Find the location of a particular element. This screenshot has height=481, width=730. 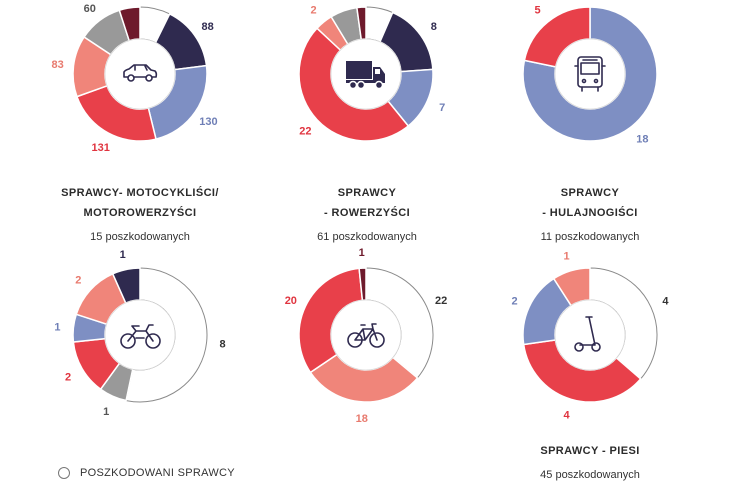

value-label-5-3: 20 is located at coordinates (291, 301).